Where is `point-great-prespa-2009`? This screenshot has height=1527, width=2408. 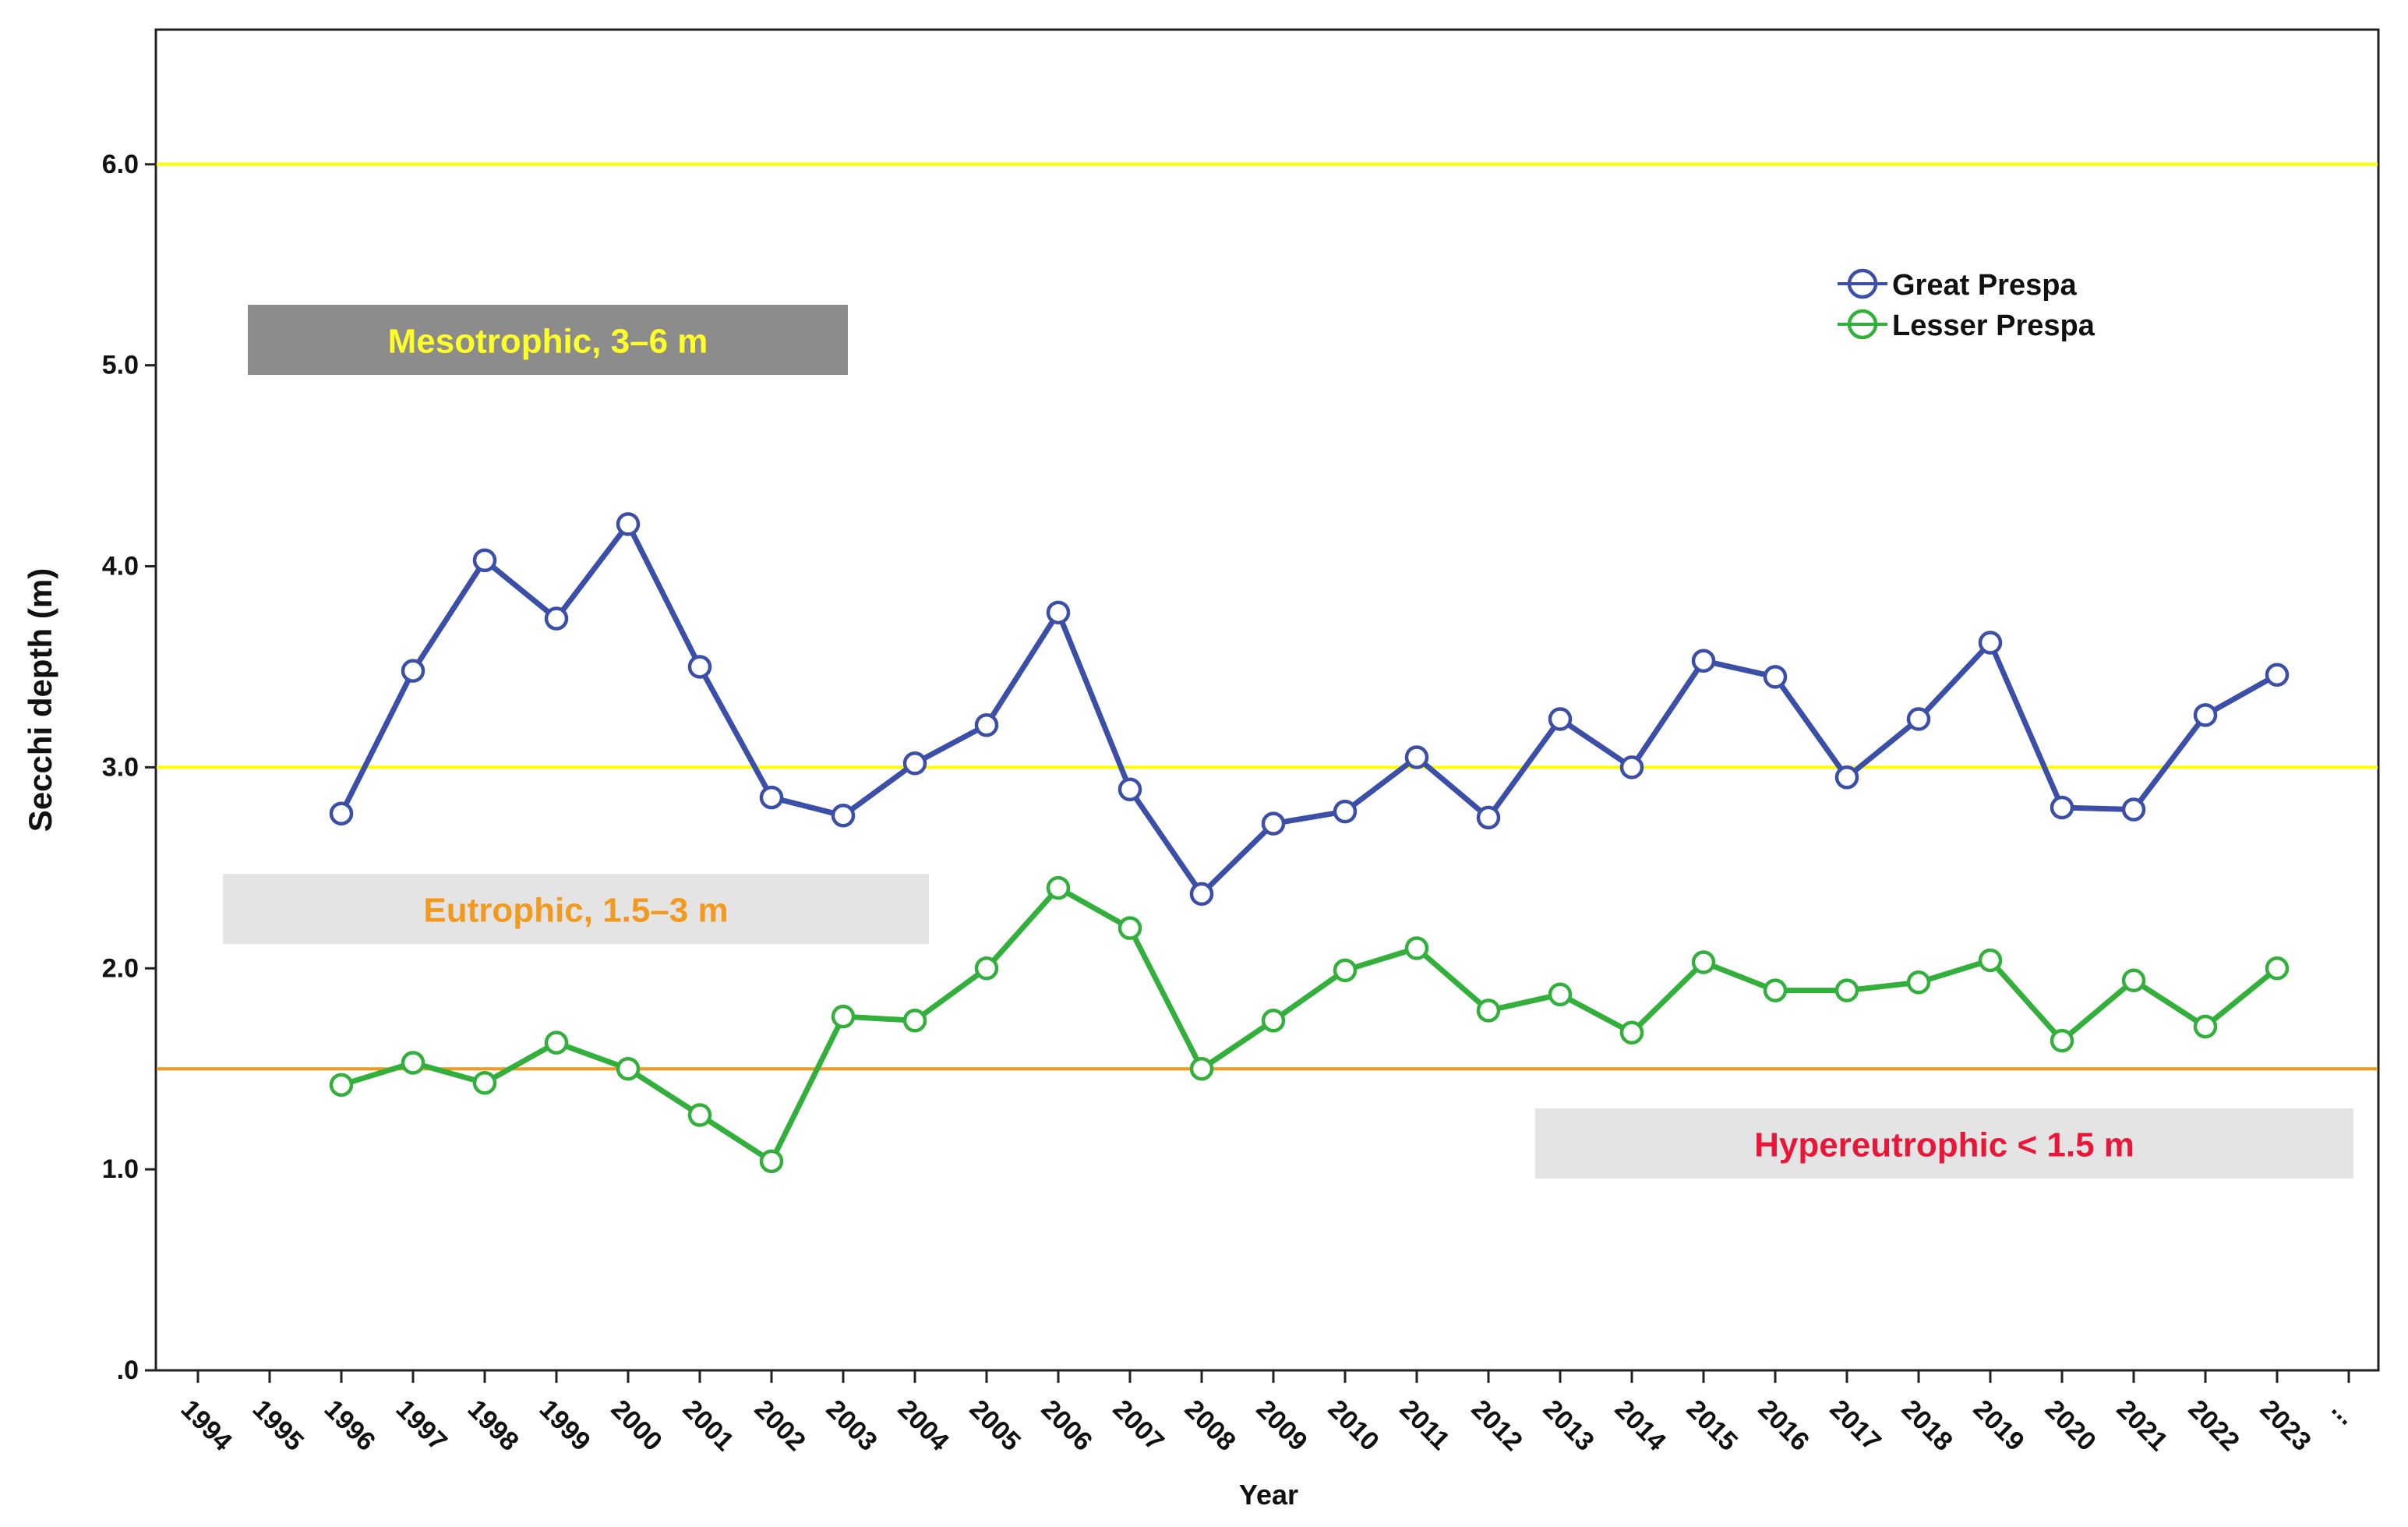 point-great-prespa-2009 is located at coordinates (1273, 824).